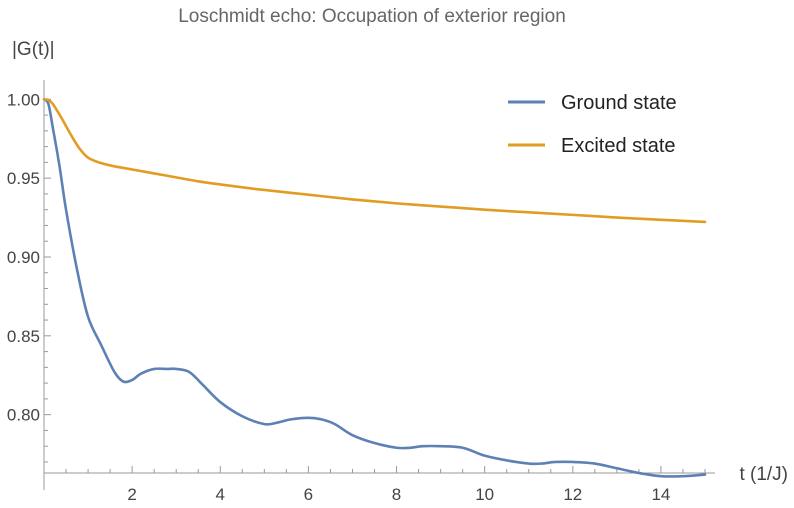 This screenshot has height=508, width=794. Describe the element at coordinates (396, 494) in the screenshot. I see `x-tick-label: 8` at that location.